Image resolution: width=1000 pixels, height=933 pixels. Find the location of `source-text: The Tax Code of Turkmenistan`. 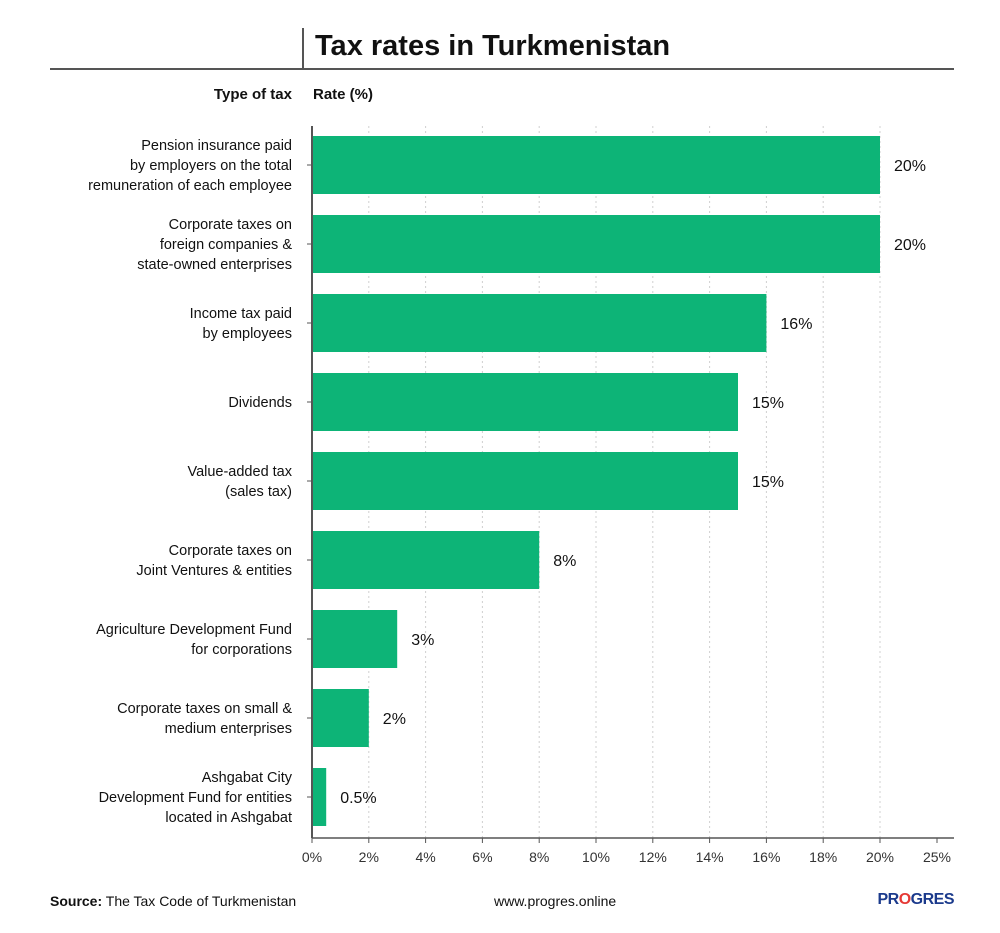

source-text: The Tax Code of Turkmenistan is located at coordinates (199, 901).